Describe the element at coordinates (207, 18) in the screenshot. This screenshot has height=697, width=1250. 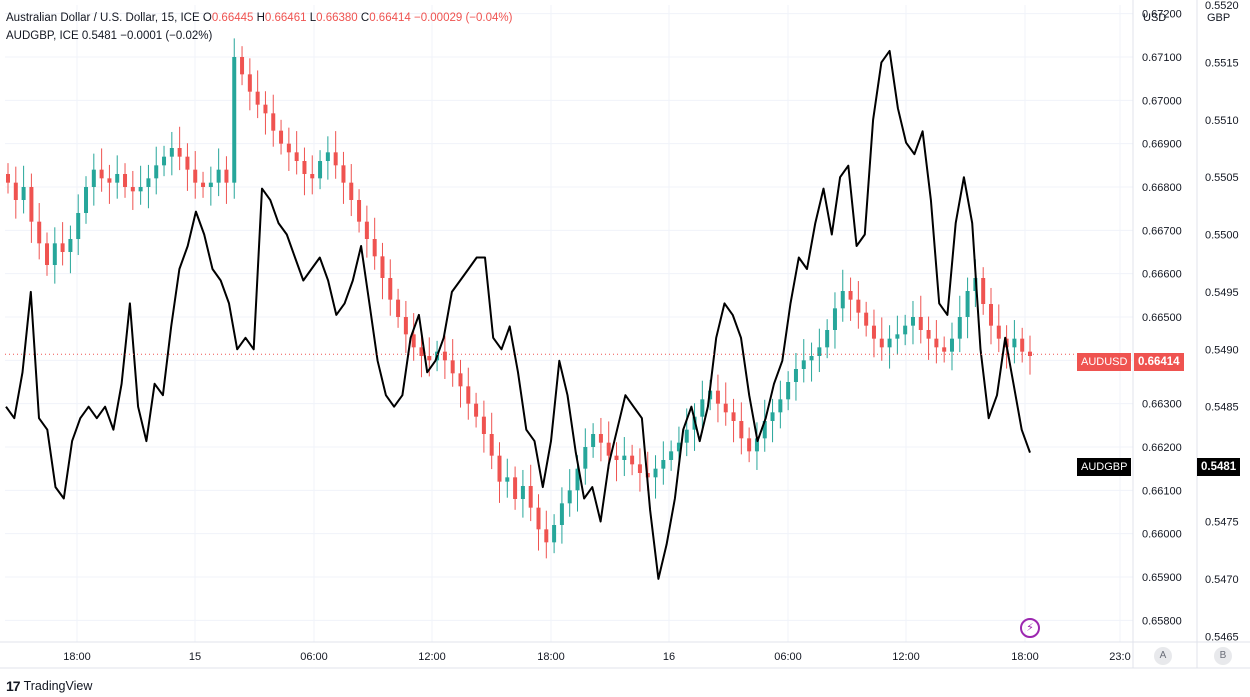
I see `open-label: O` at that location.